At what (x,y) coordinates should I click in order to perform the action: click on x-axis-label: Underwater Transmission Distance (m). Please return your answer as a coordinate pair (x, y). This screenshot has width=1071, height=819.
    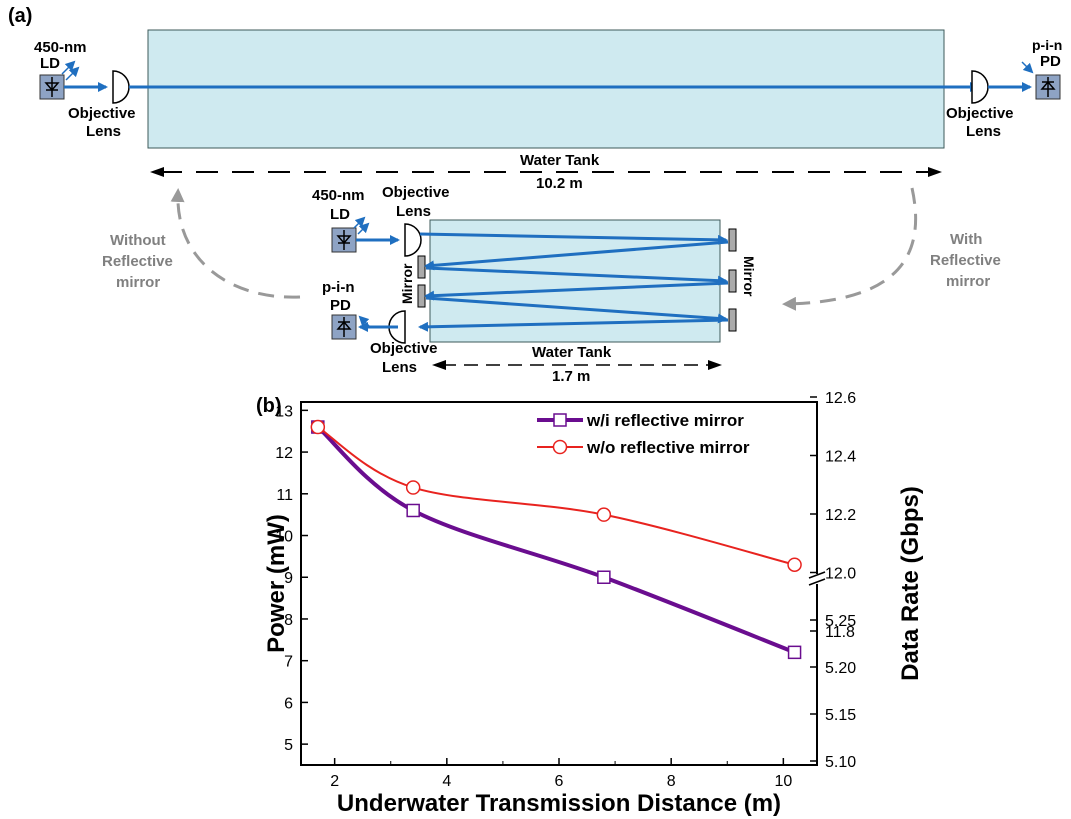
    Looking at the image, I should click on (559, 803).